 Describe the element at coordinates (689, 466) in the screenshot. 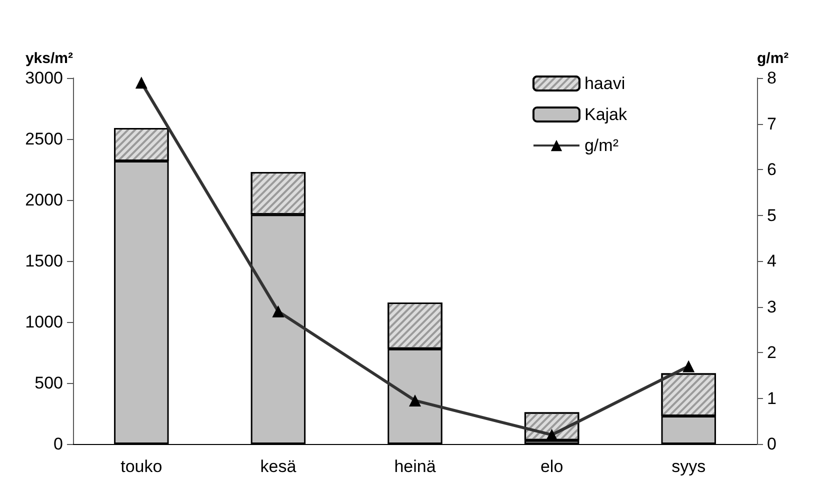

I see `x-tick-label: syys` at that location.